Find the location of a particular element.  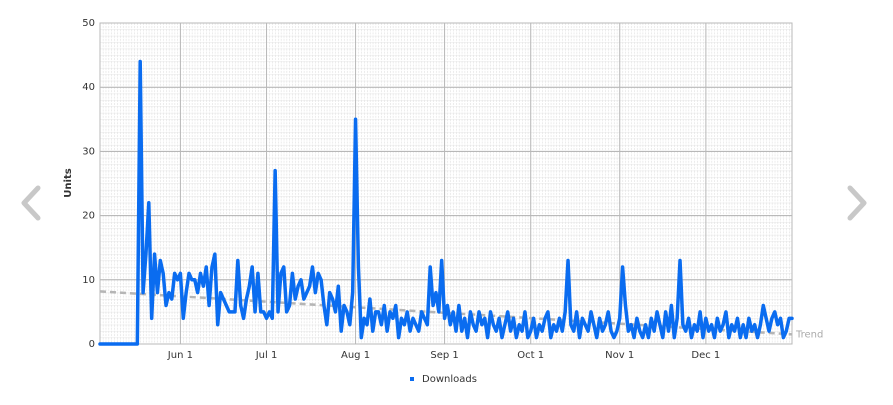

y-tick-label: 0 is located at coordinates (92, 344).